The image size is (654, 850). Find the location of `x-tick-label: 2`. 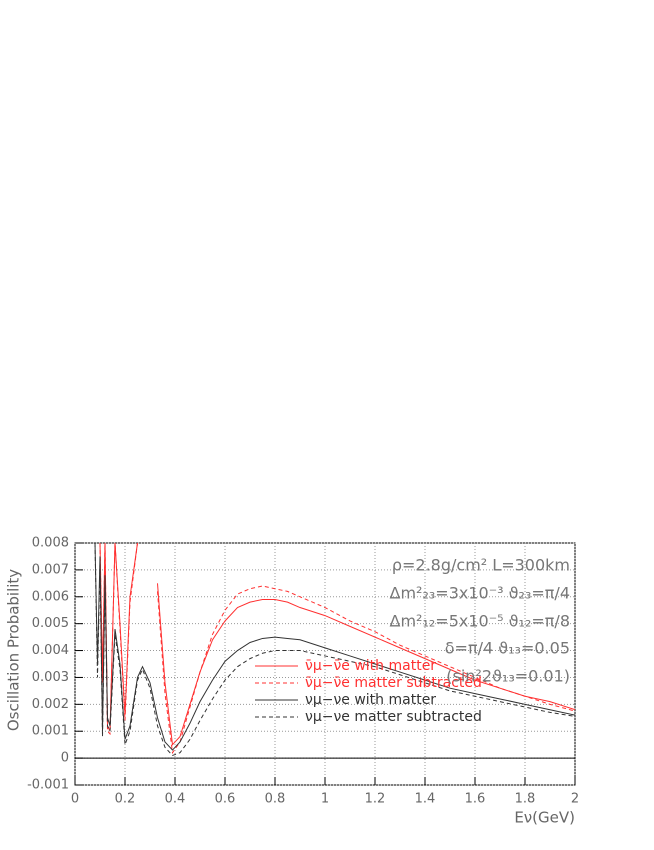

x-tick-label: 2 is located at coordinates (575, 799).